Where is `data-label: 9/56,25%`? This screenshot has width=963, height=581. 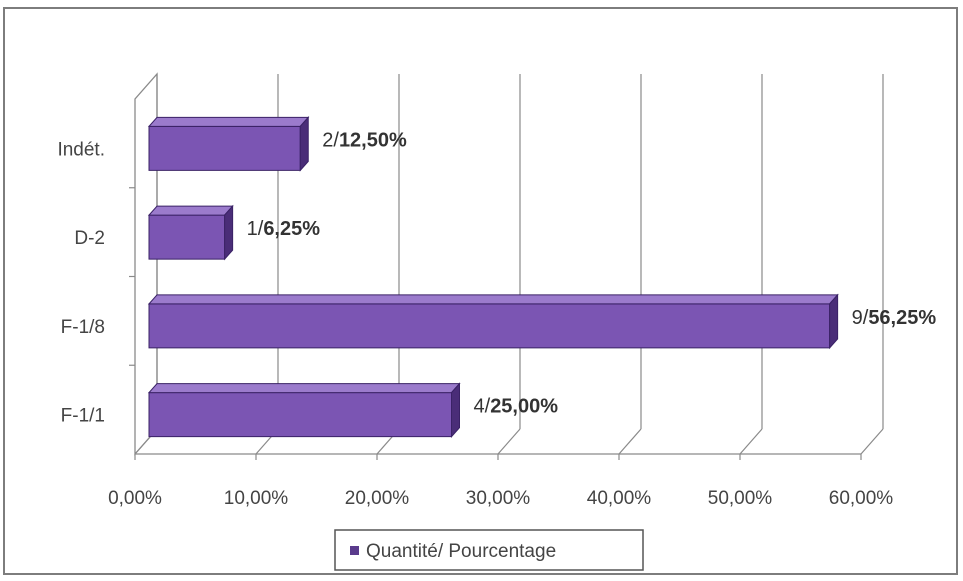
data-label: 9/56,25% is located at coordinates (894, 318).